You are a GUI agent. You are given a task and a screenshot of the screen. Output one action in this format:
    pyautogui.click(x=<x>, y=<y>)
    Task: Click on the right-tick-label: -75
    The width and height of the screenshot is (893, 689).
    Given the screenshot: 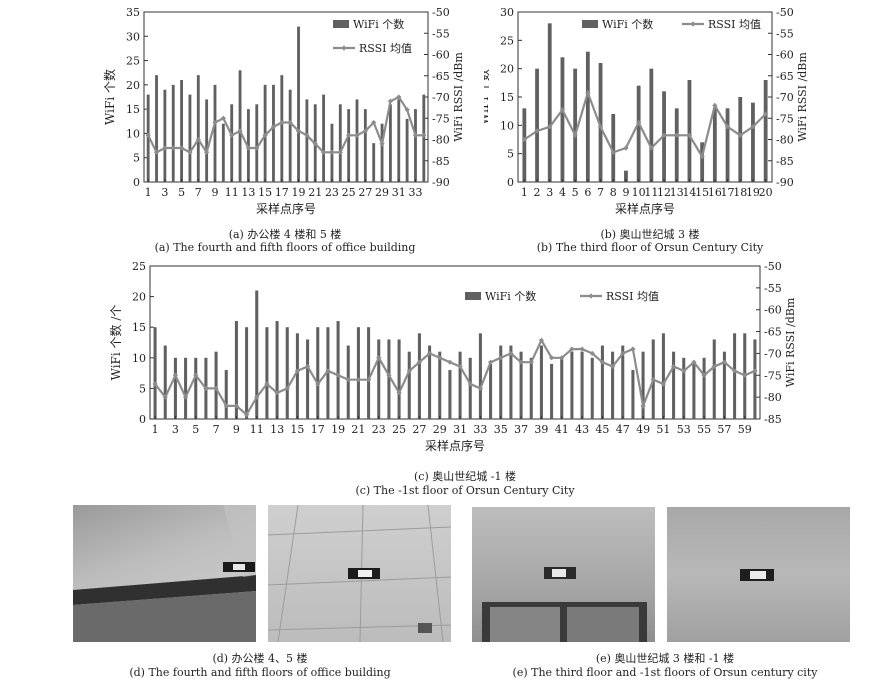 What is the action you would take?
    pyautogui.click(x=441, y=118)
    